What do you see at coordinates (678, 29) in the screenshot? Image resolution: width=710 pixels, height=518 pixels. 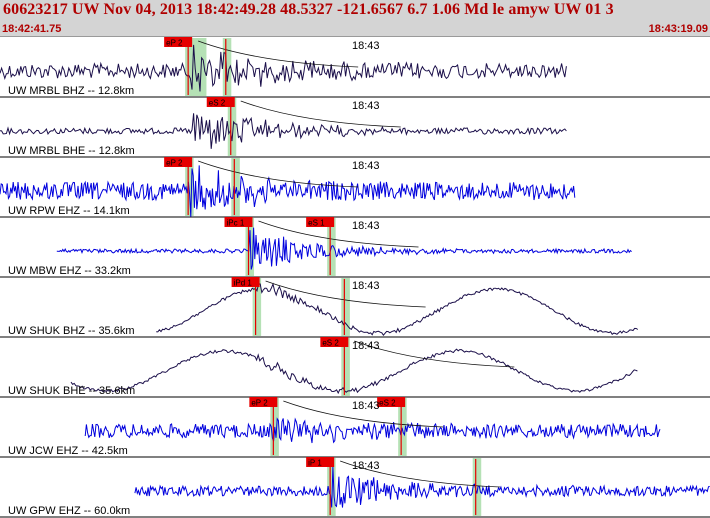 I see `window-end-time: 18:43:19.09` at bounding box center [678, 29].